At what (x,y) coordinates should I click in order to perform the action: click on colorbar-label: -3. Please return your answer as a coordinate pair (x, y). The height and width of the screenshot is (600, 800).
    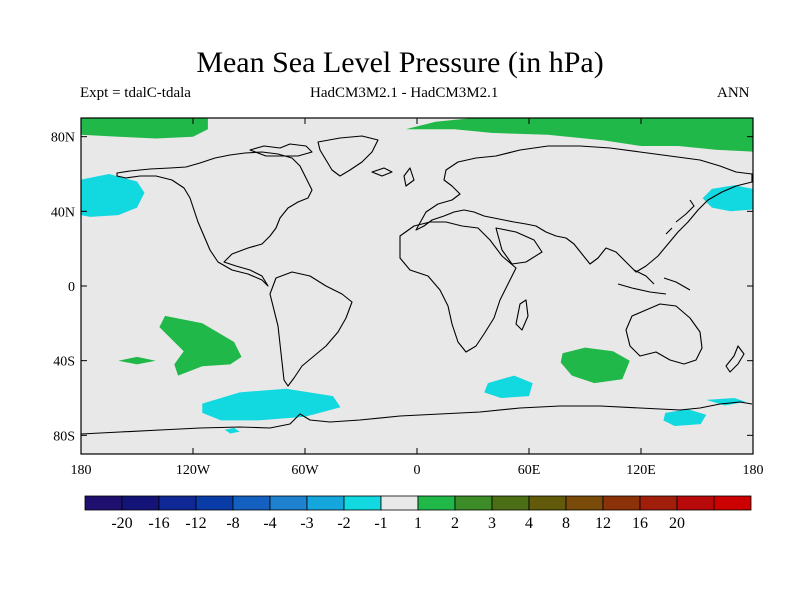
    Looking at the image, I should click on (306, 523).